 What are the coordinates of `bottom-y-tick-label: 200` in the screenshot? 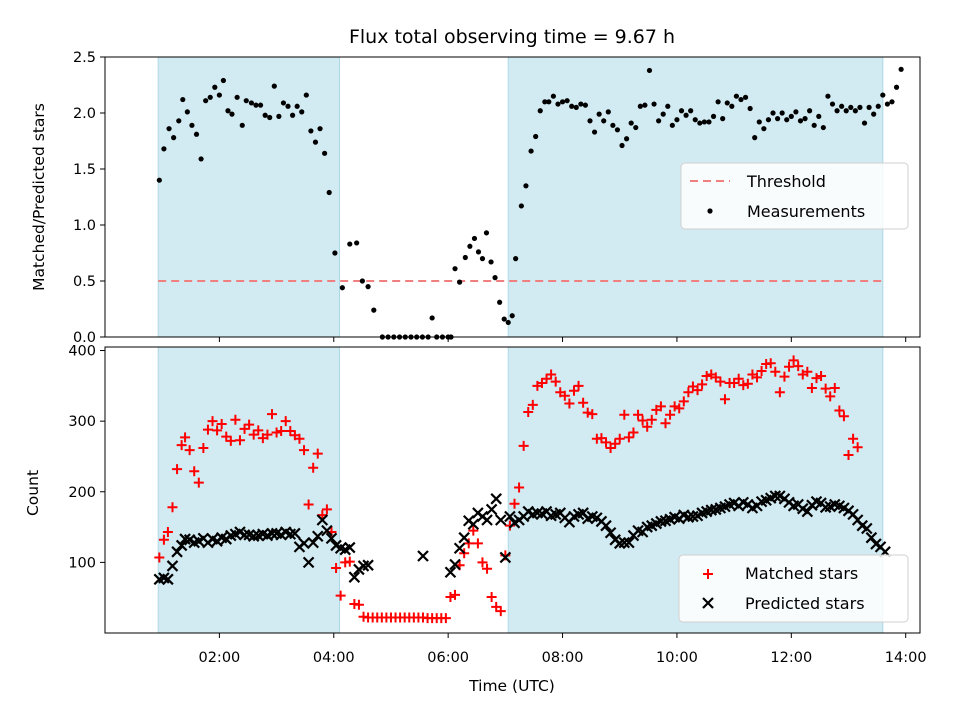 It's located at (82, 493).